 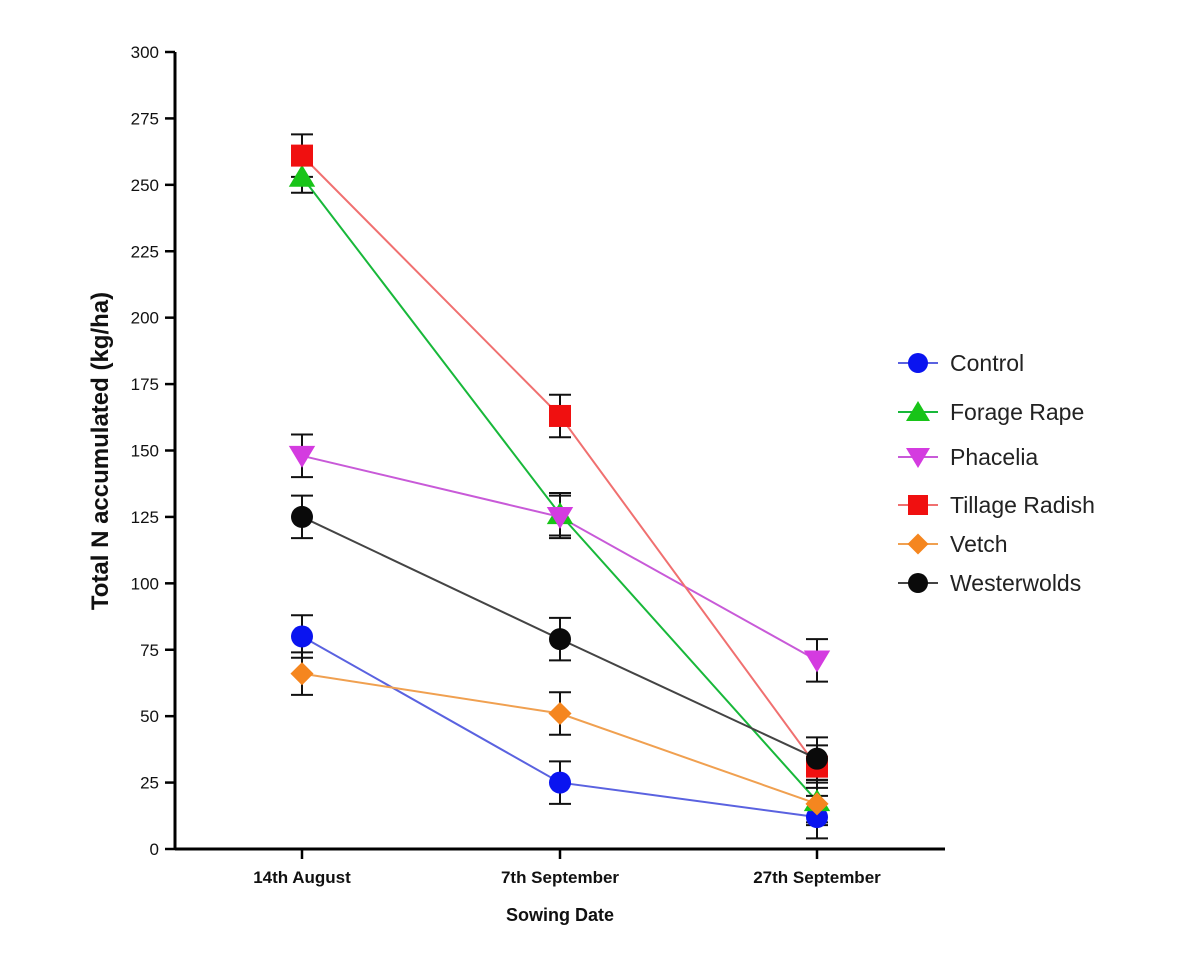 I want to click on legend-label-vetch: Vetch, so click(x=979, y=544).